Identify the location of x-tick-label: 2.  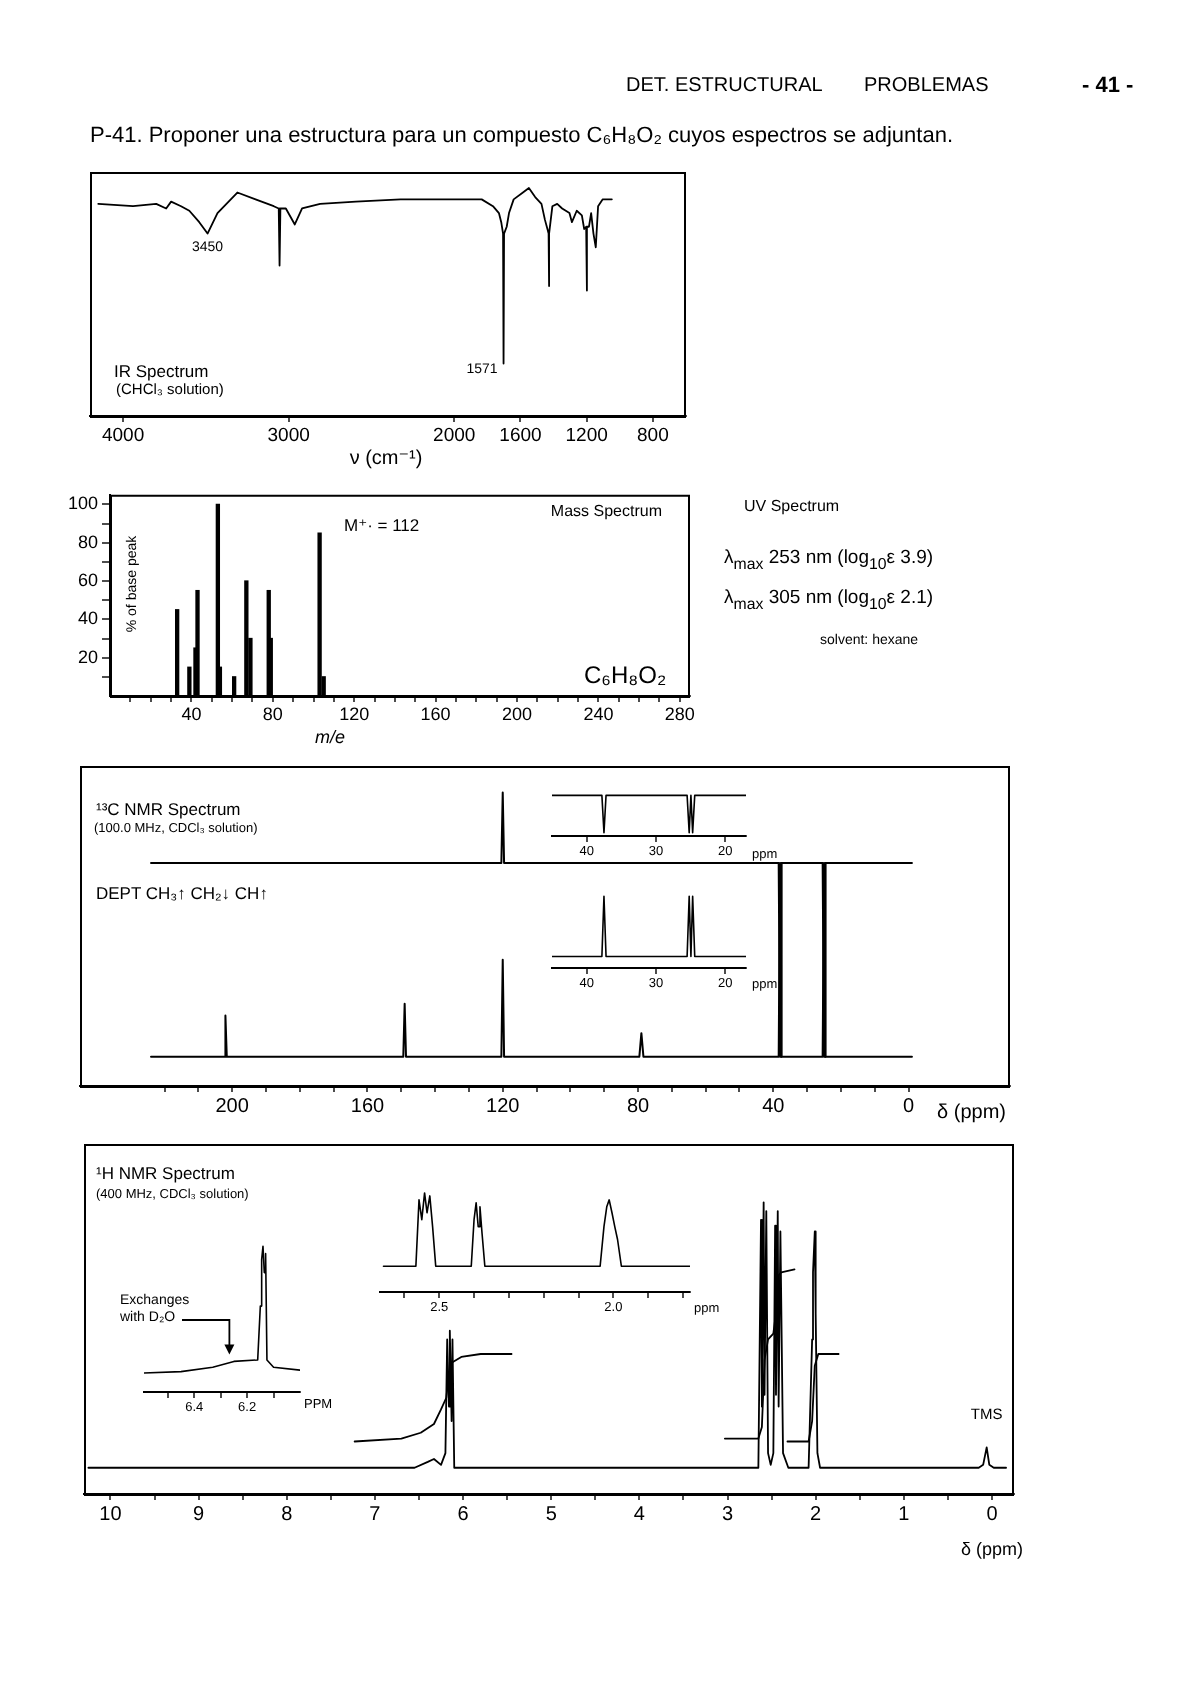
(816, 1514).